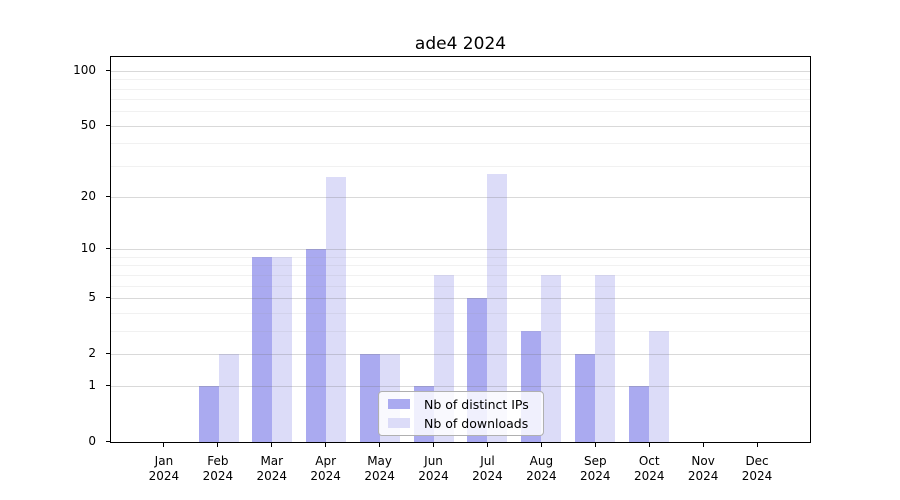  What do you see at coordinates (84, 69) in the screenshot?
I see `y-tick-label: 100` at bounding box center [84, 69].